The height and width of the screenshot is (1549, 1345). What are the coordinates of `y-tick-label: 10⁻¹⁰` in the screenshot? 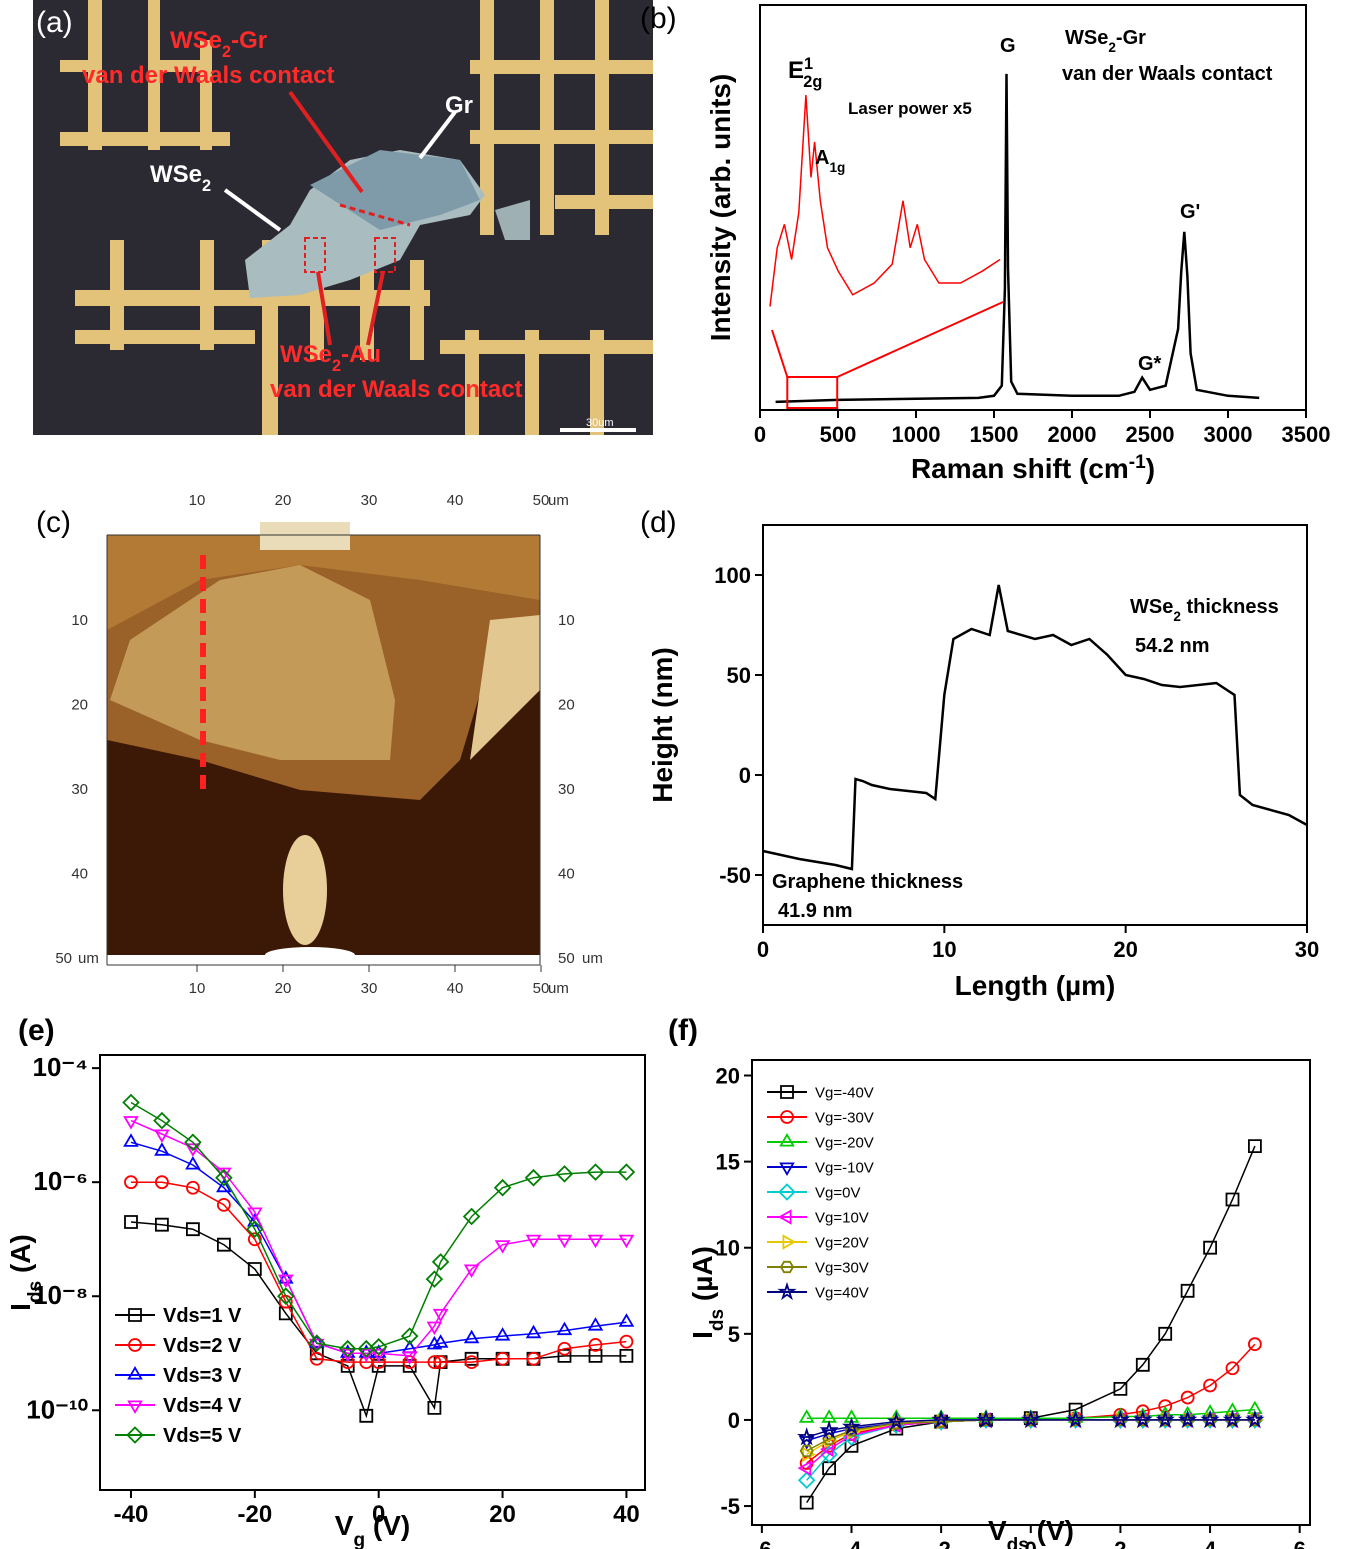 It's located at (57, 1409).